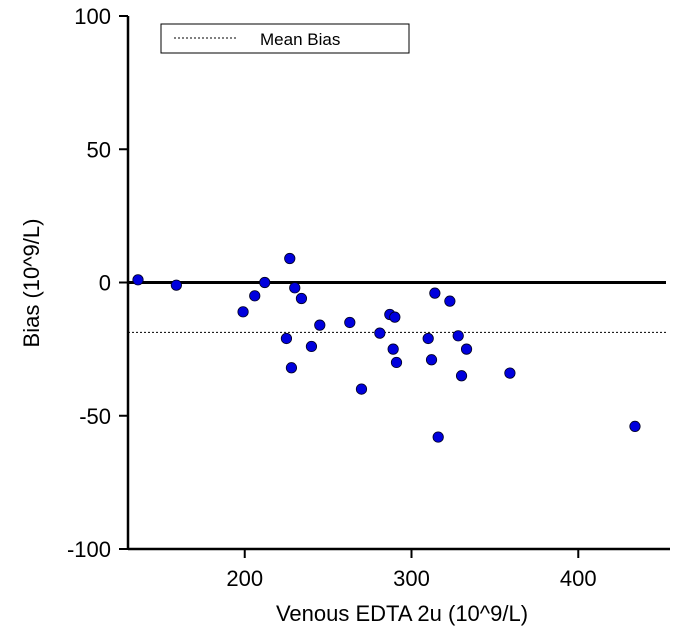  What do you see at coordinates (95, 416) in the screenshot?
I see `y-tick-label--50: -50` at bounding box center [95, 416].